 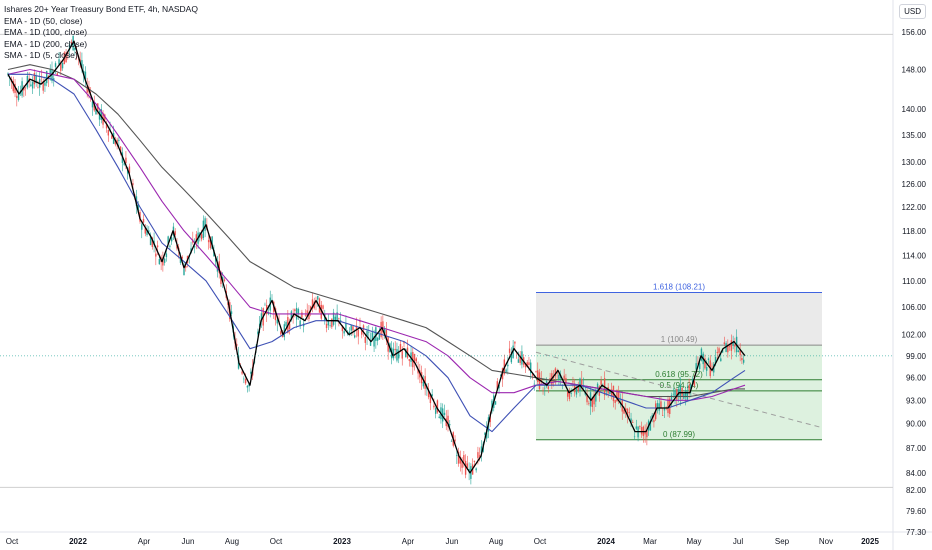 I want to click on y-tick-label: 106.00, so click(x=914, y=307).